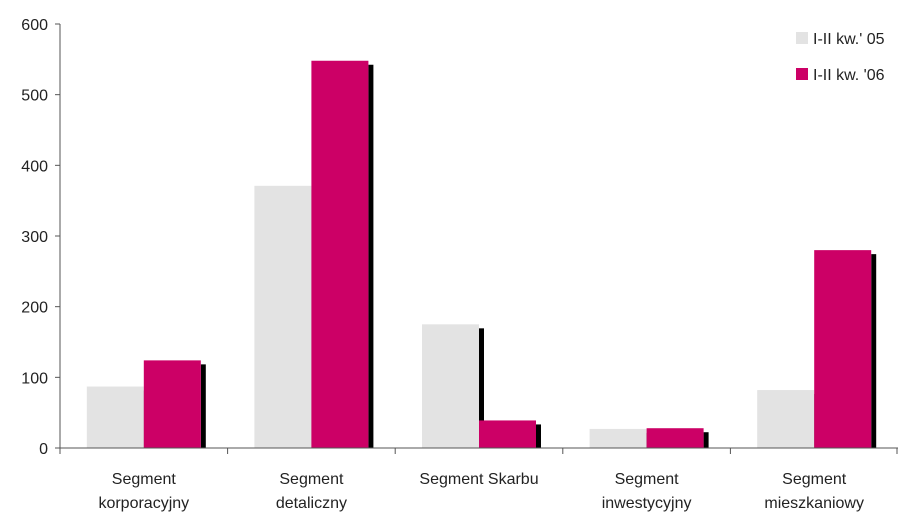  I want to click on y-tick-label: 200, so click(34, 308).